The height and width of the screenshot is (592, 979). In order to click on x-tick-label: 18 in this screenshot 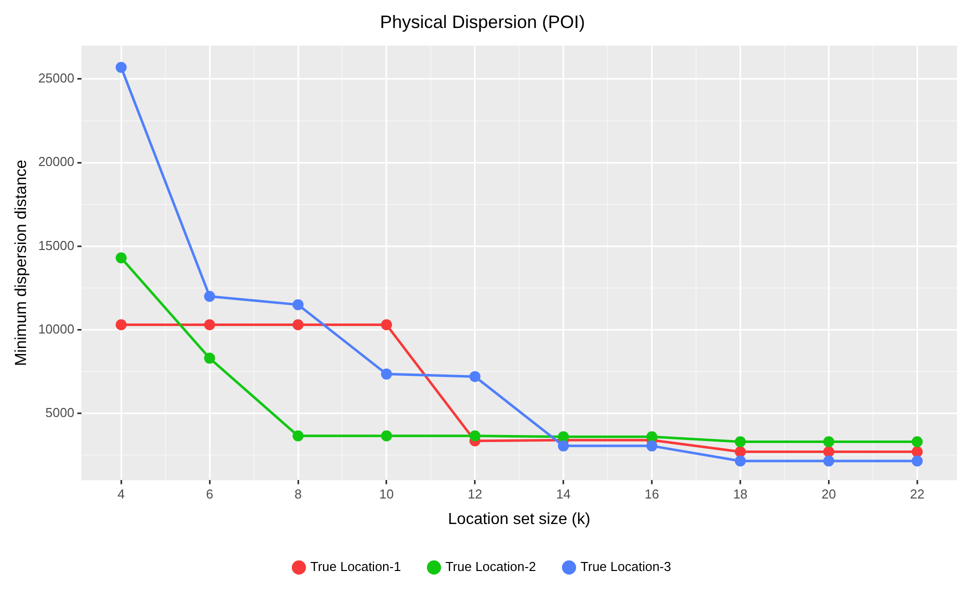, I will do `click(740, 494)`.